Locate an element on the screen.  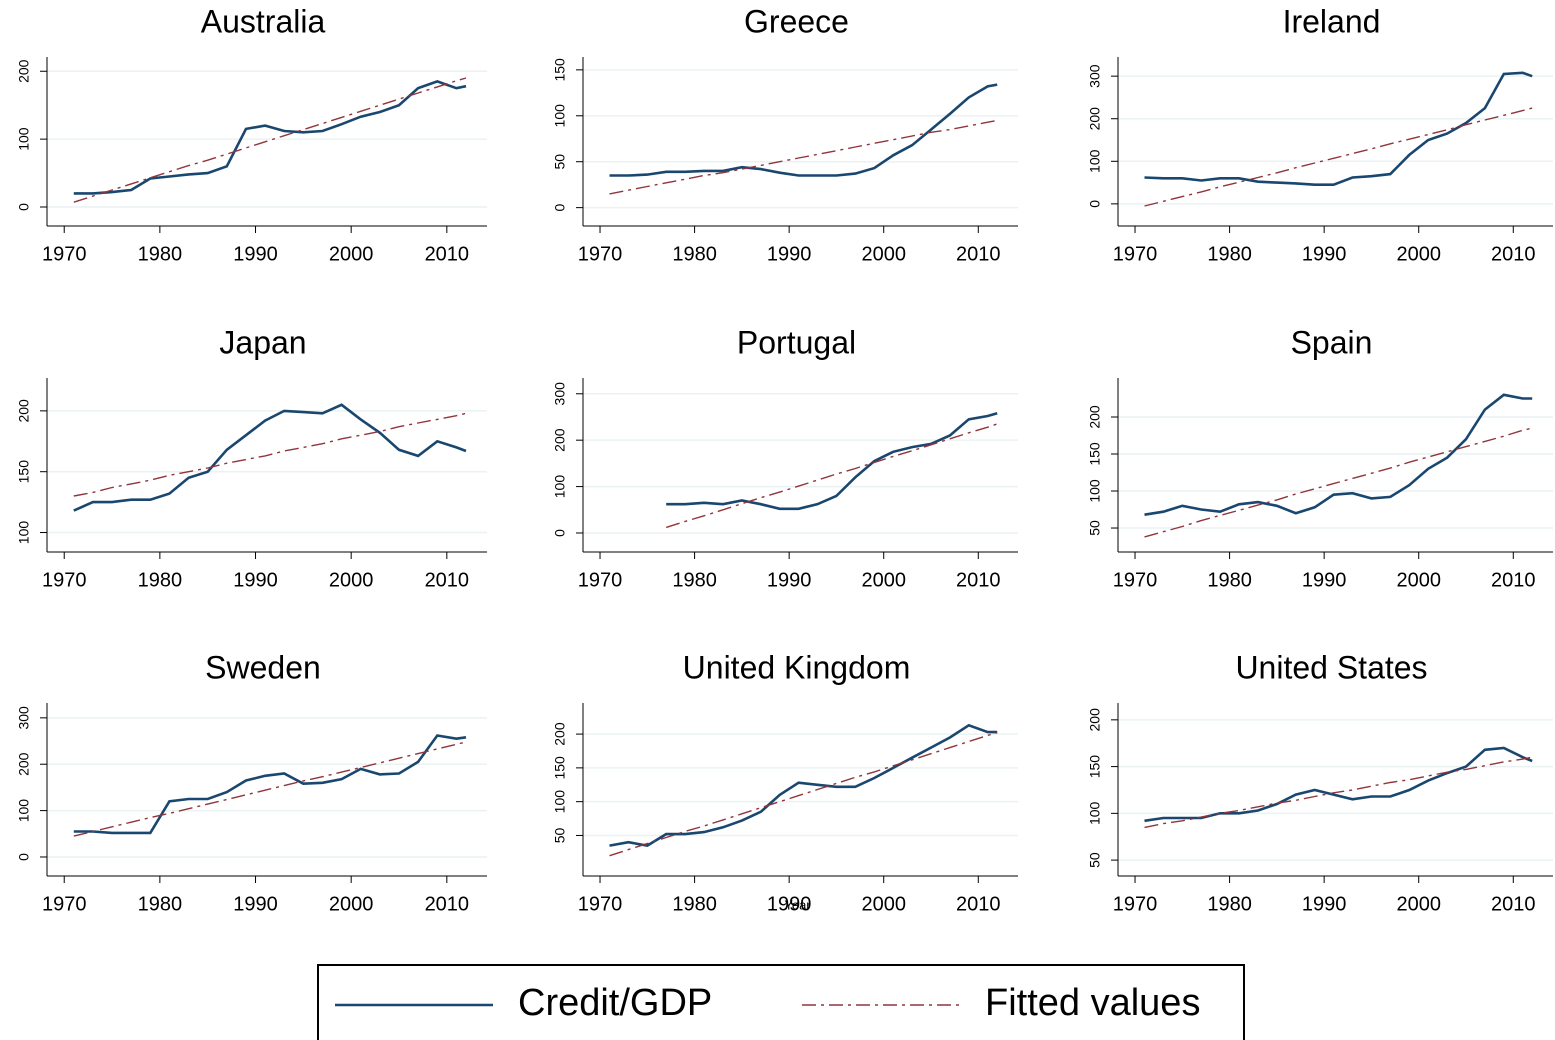
panel-title: United States is located at coordinates (1331, 667).